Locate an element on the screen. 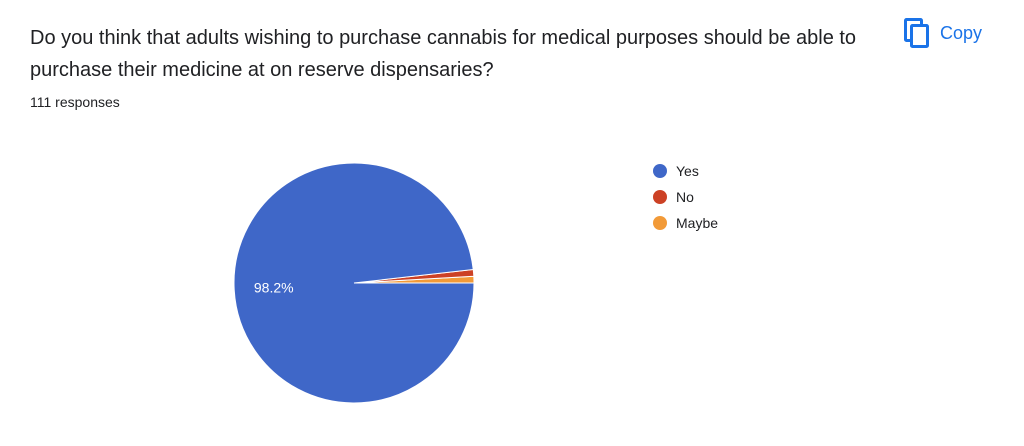 The height and width of the screenshot is (446, 1024). legend-item-yes: Yes is located at coordinates (685, 171).